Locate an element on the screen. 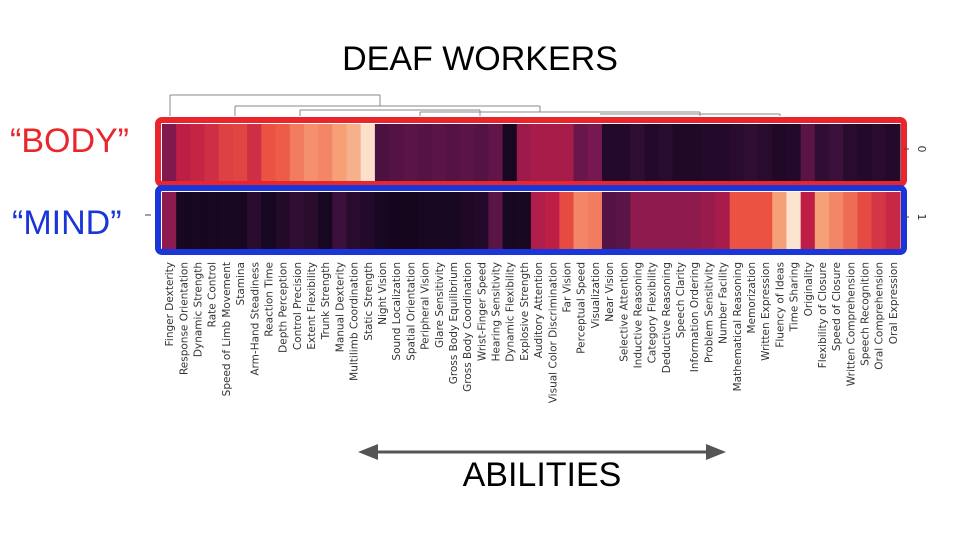  x-tick-label: Extent Flexibility is located at coordinates (312, 306).